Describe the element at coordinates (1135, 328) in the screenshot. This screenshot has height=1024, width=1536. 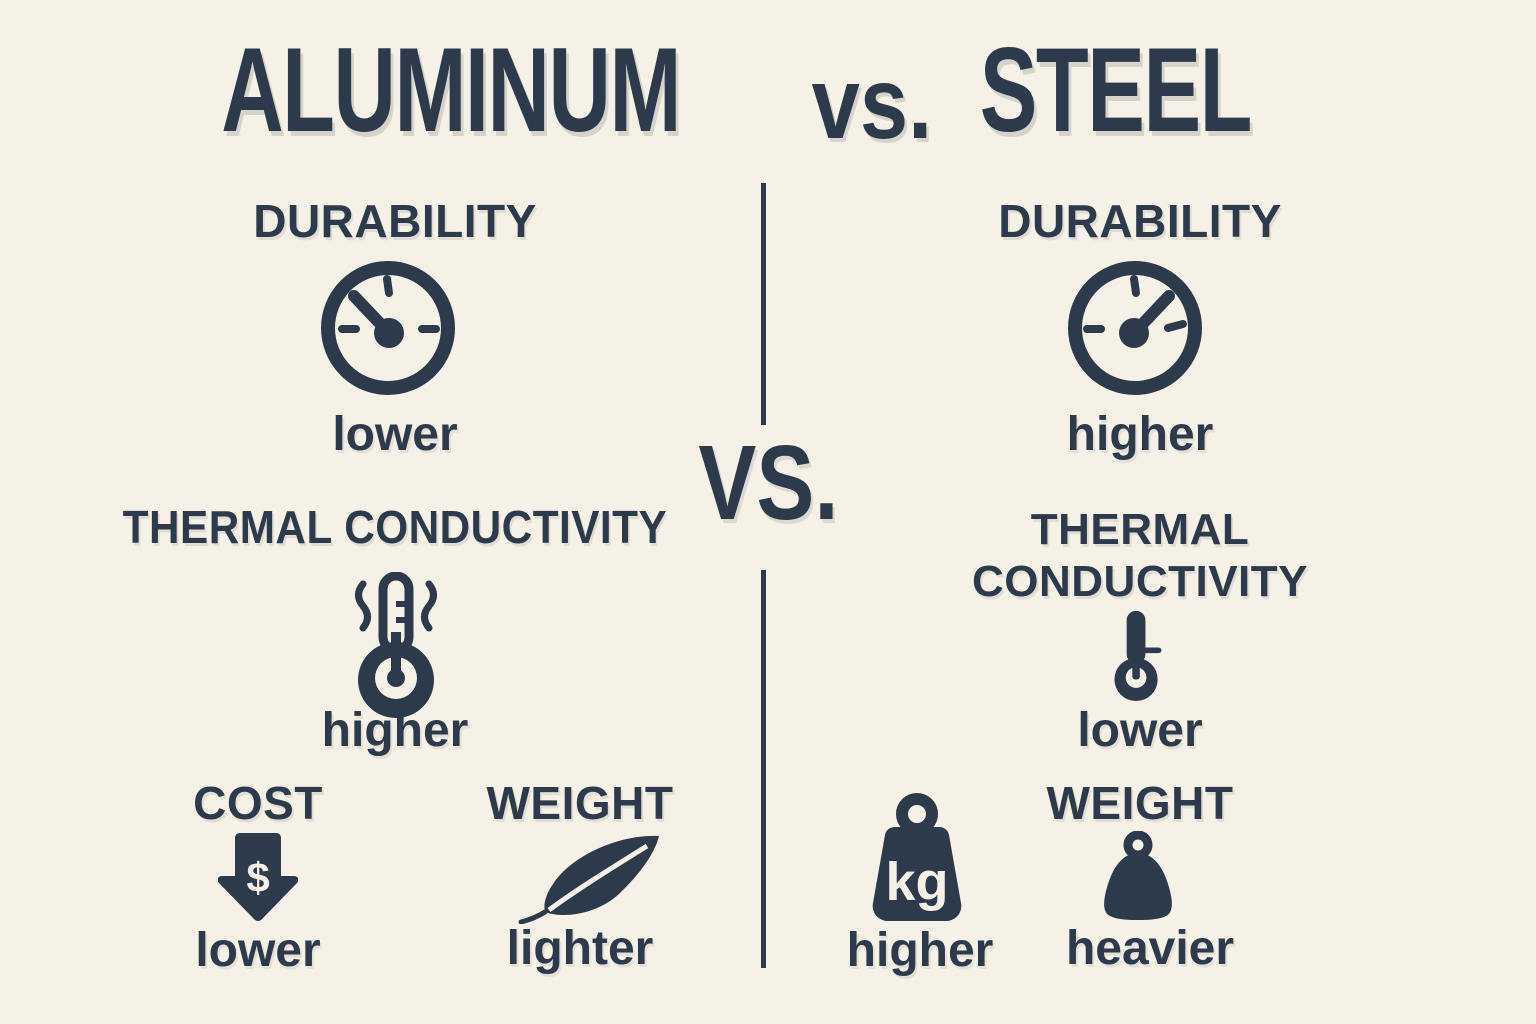
I see `gauge-high-icon` at that location.